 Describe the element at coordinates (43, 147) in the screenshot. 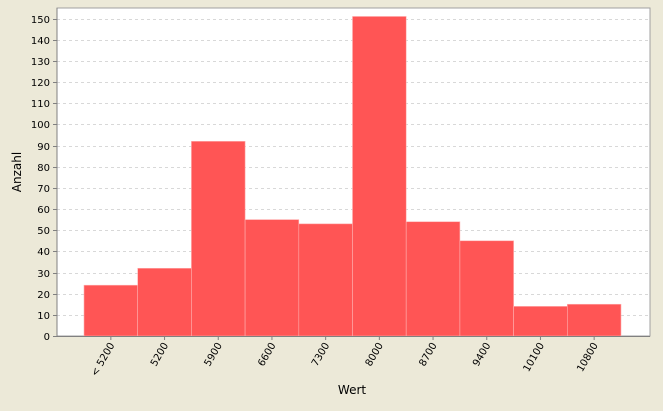

I see `y-tick-label: 90` at that location.